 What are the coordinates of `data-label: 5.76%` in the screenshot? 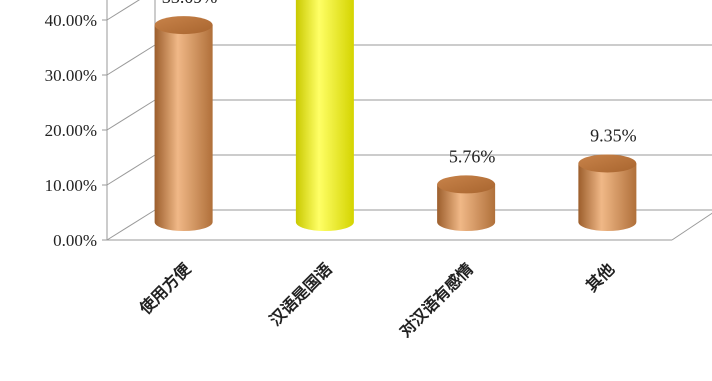 It's located at (472, 156).